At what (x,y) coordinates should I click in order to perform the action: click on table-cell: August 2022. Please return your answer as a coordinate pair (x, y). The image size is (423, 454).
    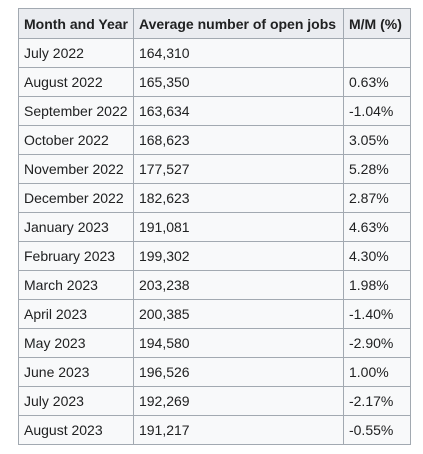
    Looking at the image, I should click on (76, 82).